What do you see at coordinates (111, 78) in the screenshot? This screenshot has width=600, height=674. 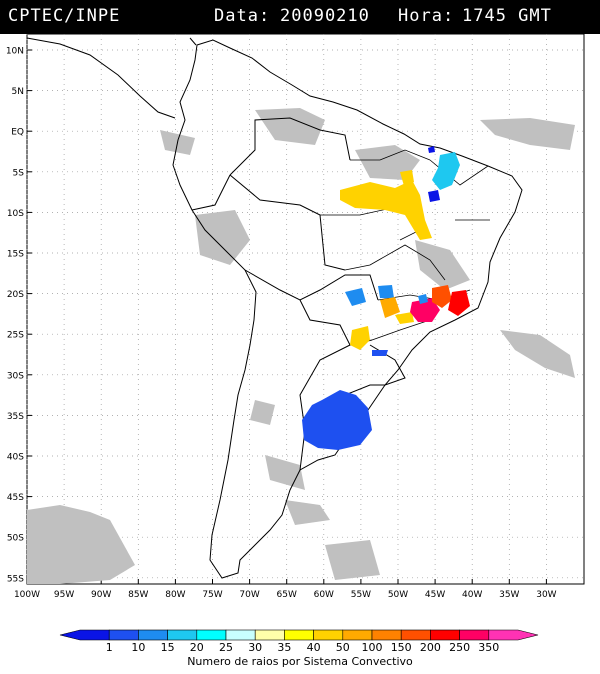 I see `central-america-coastline` at bounding box center [111, 78].